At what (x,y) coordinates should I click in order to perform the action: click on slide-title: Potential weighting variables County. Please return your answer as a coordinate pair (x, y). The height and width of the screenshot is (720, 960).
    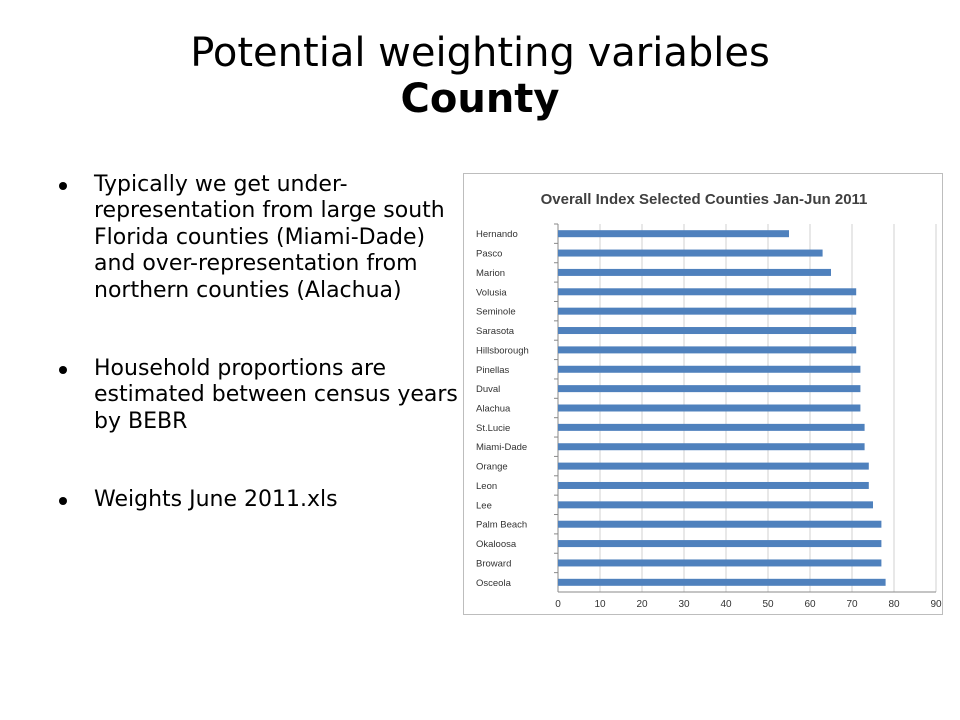
    Looking at the image, I should click on (480, 76).